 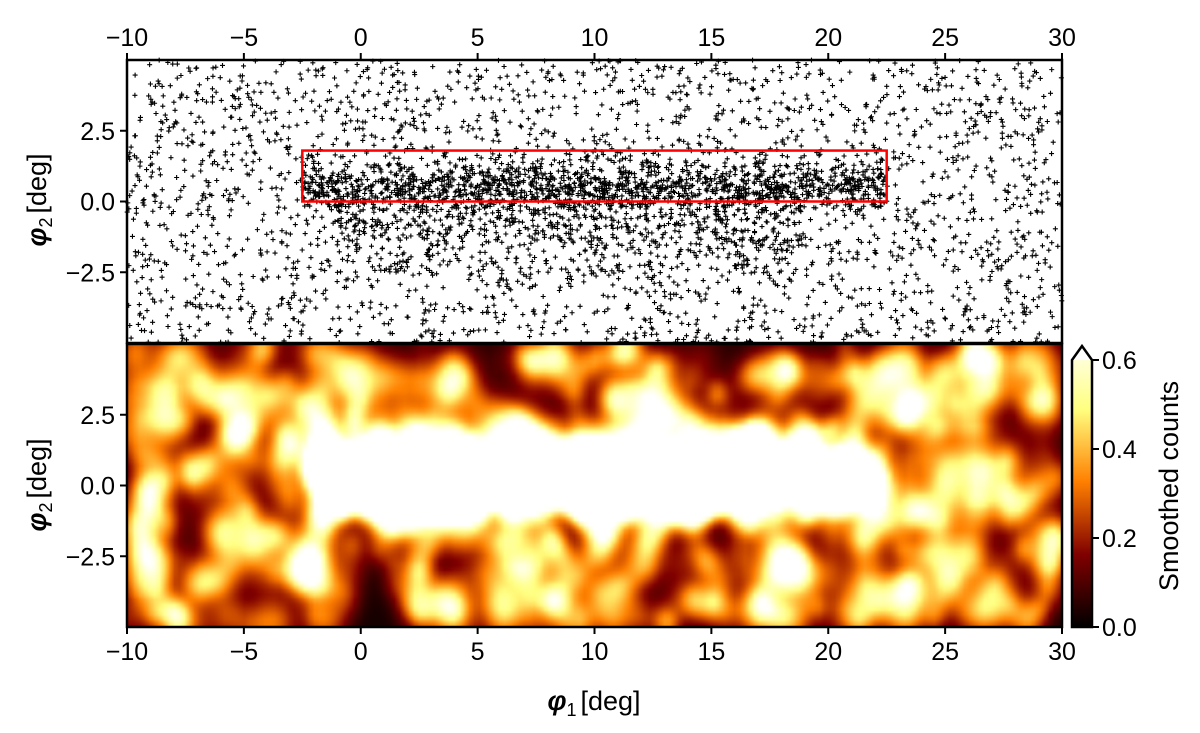 I want to click on bottom-ytick-label: 0.0, so click(x=97, y=487).